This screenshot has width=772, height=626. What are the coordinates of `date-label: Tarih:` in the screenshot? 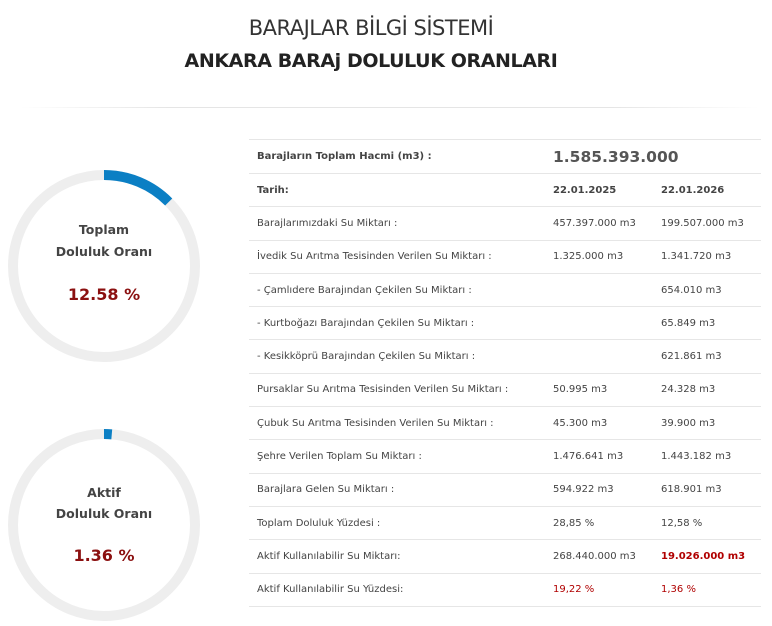 It's located at (397, 189).